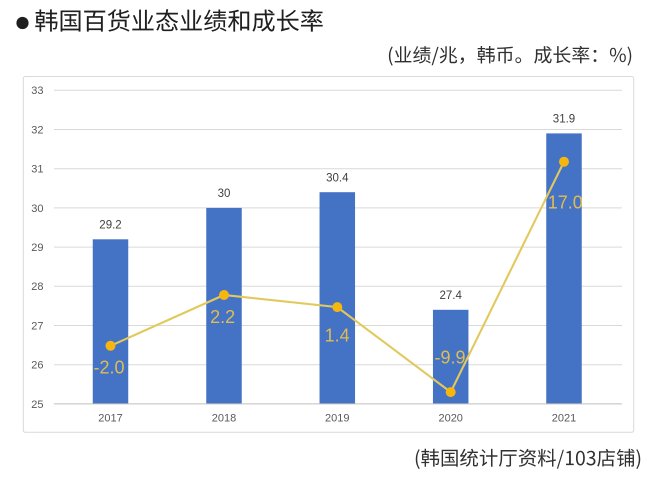 The image size is (660, 480). I want to click on svg-text: 29.2, so click(110, 226).